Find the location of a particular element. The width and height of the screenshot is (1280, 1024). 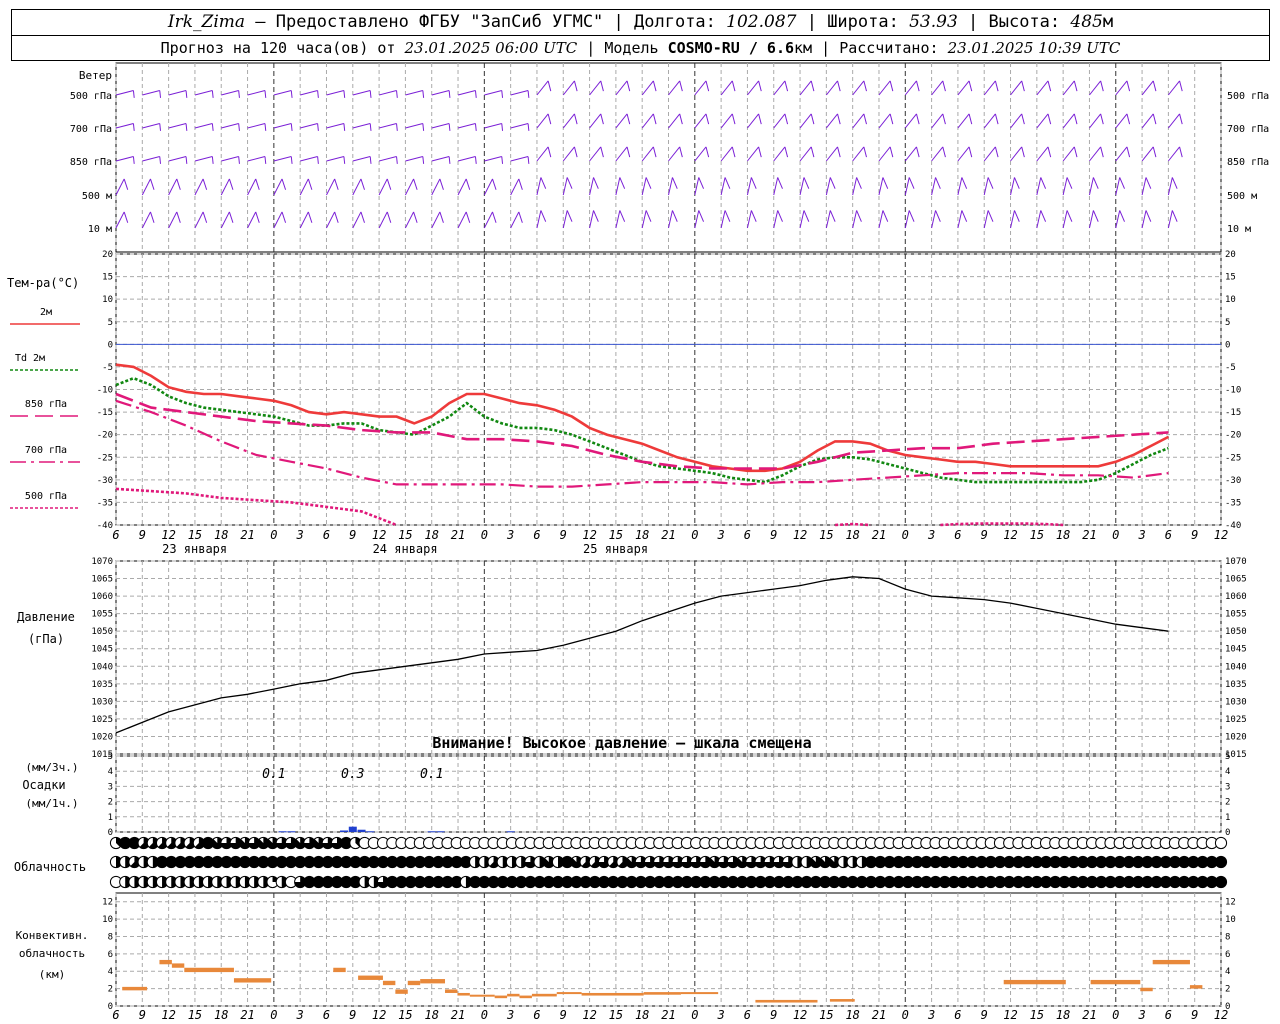

model-label: Модель is located at coordinates (631, 48).